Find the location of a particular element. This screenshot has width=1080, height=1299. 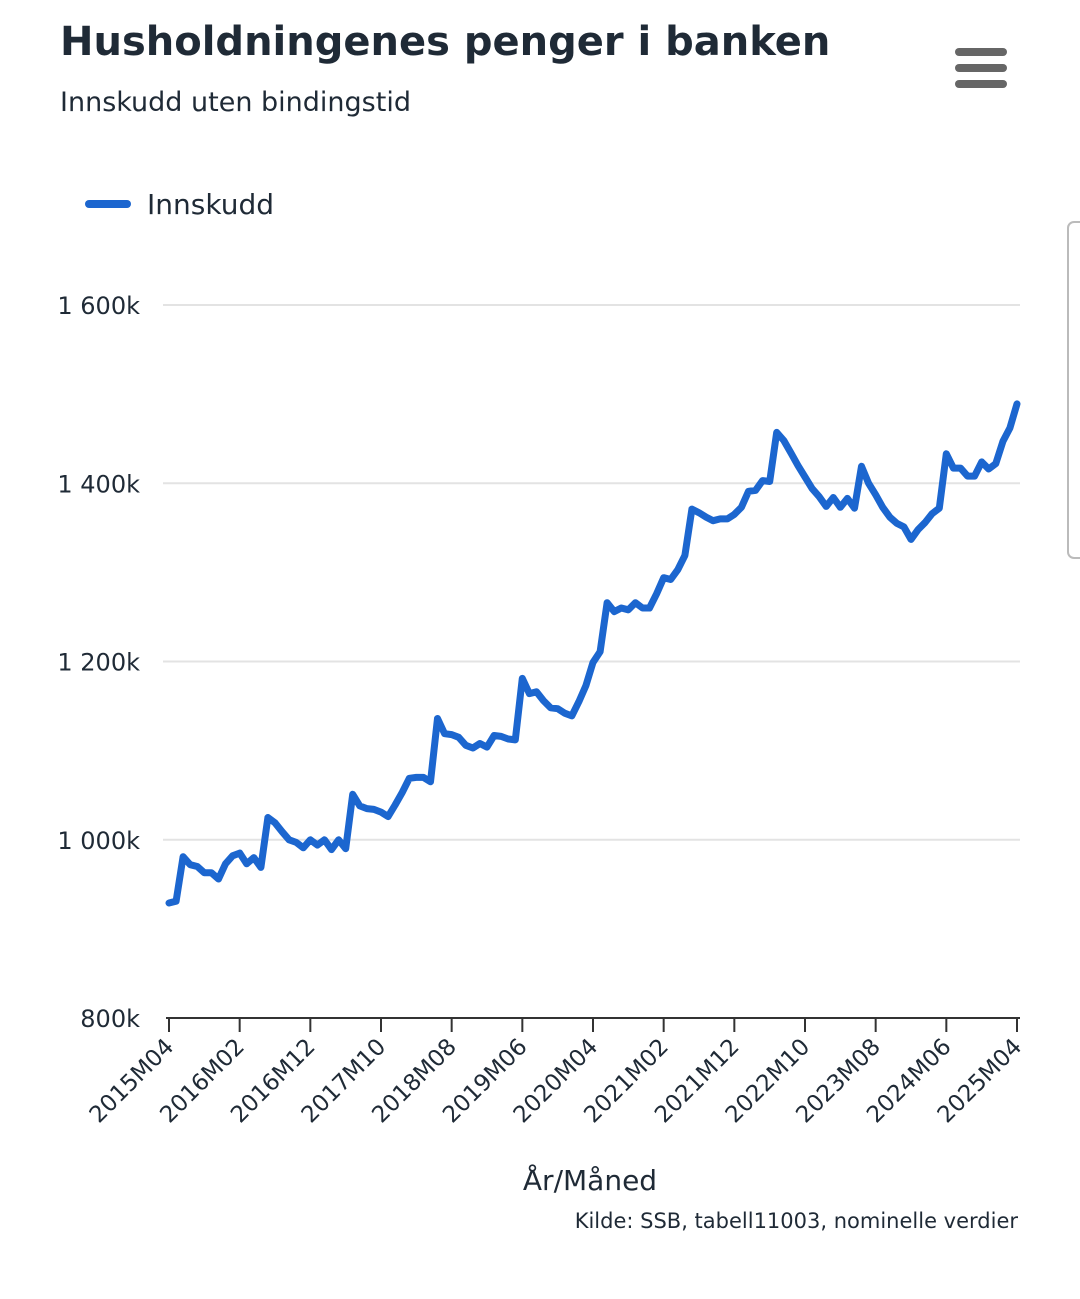

y-tick-label: 1 200k is located at coordinates (98, 663).